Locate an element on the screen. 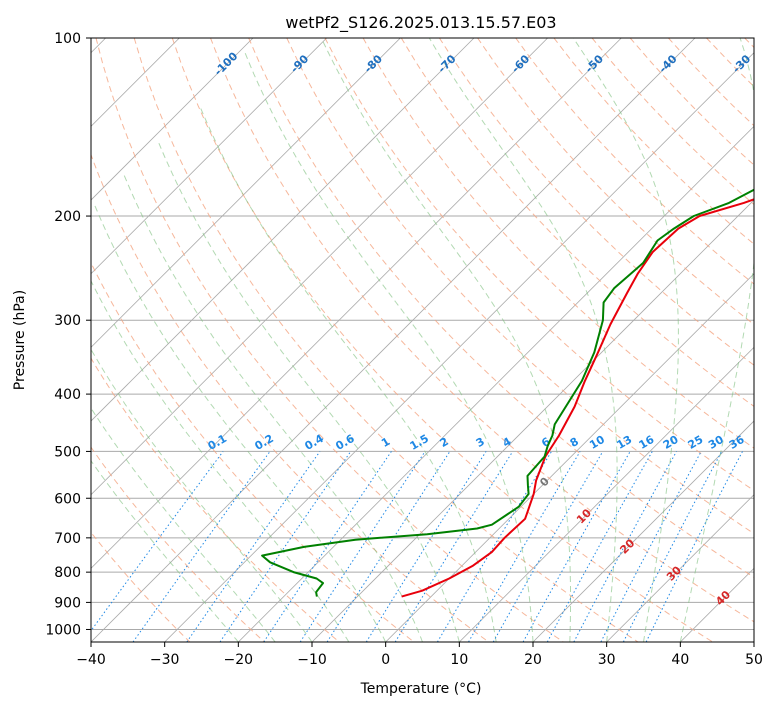  x-tick-label: 30 is located at coordinates (607, 660).